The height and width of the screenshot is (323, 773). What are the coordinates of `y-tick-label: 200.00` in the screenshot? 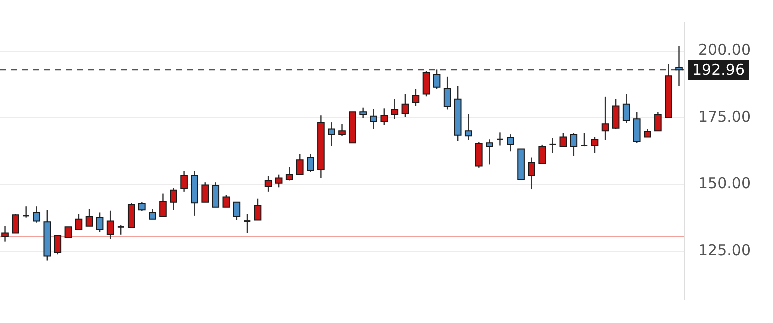 It's located at (725, 50).